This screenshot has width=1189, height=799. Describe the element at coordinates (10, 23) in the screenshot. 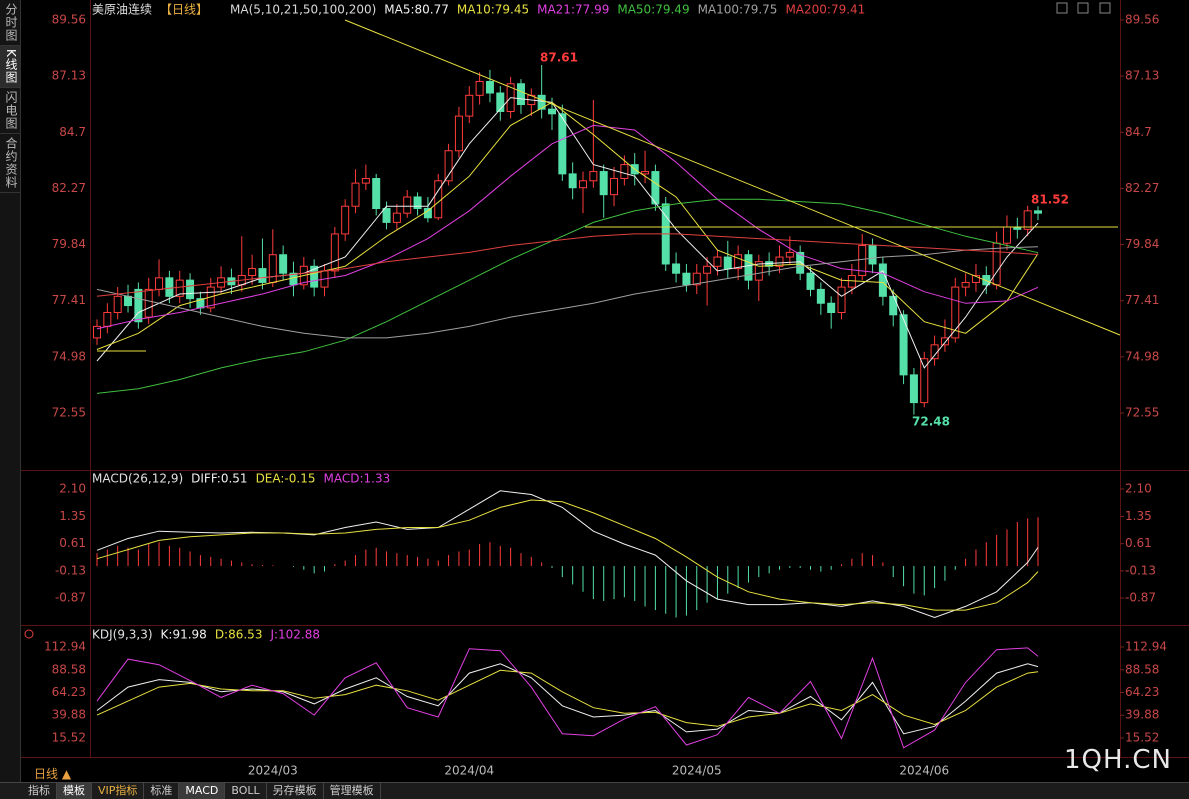

I see `sidebar-tab: 分时图` at that location.